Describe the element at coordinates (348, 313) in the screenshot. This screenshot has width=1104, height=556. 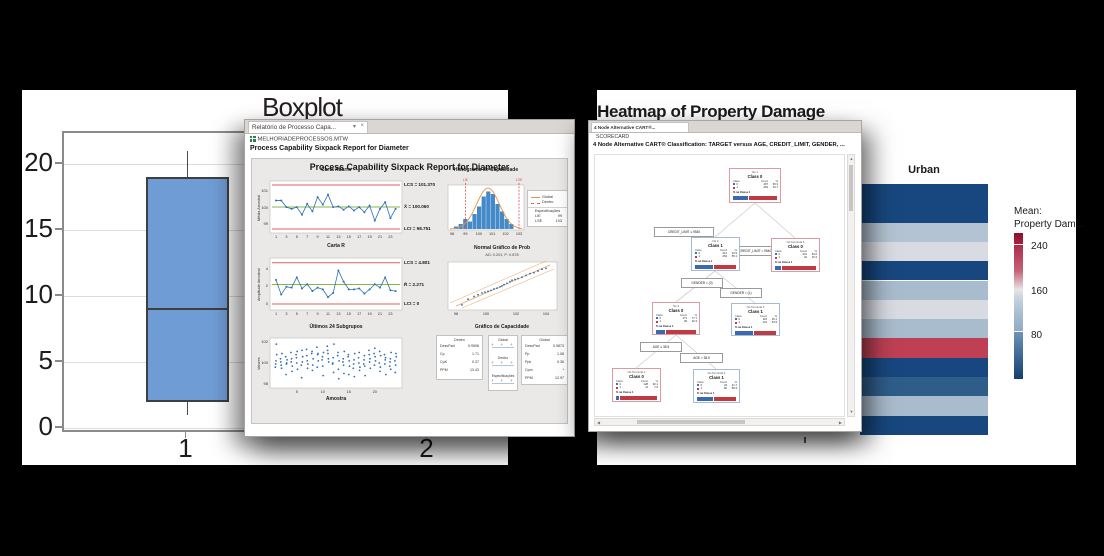
I see `rchart-xtick: 15` at that location.